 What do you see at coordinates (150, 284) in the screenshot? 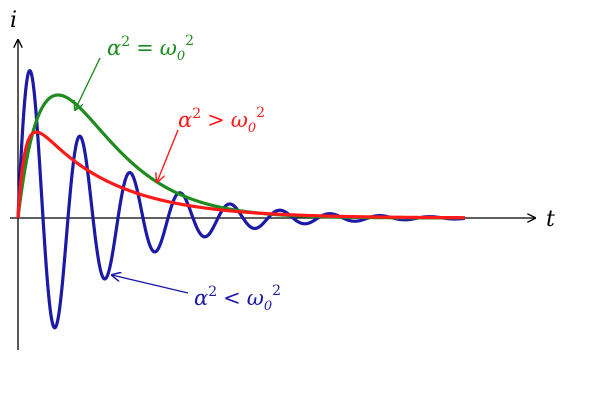
I see `annotation-pointer-underdamped` at bounding box center [150, 284].